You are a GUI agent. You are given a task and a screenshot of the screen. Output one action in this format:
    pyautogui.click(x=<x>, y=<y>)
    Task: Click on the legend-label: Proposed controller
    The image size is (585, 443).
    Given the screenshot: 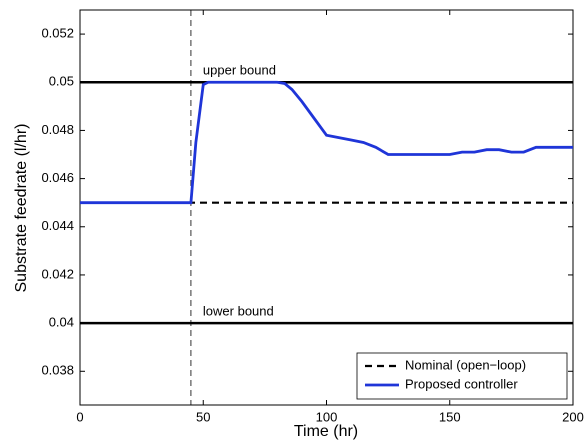 What is the action you would take?
    pyautogui.click(x=461, y=383)
    